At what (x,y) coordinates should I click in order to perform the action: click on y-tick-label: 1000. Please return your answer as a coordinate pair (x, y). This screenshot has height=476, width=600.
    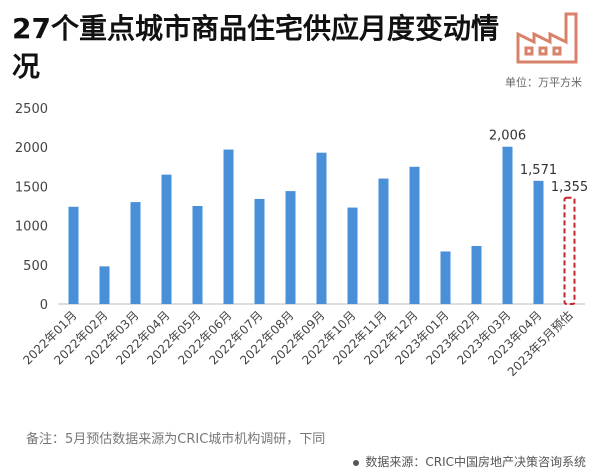
    Looking at the image, I should click on (31, 227).